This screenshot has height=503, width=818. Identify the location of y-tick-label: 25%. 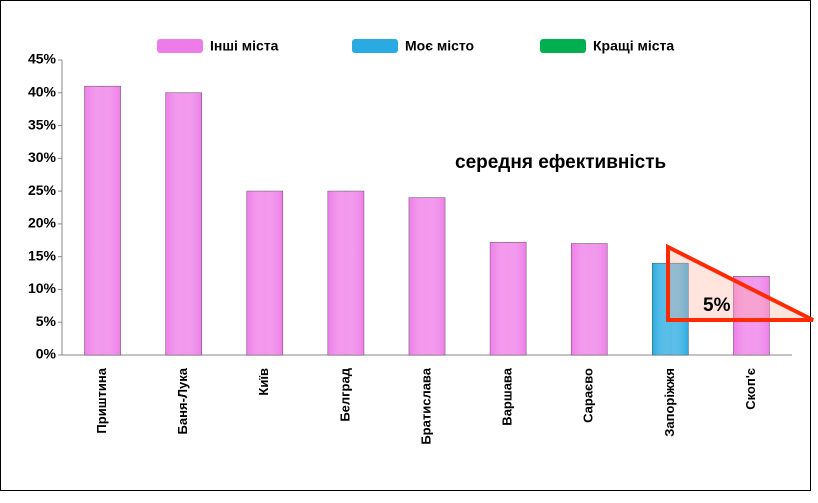
(42, 190).